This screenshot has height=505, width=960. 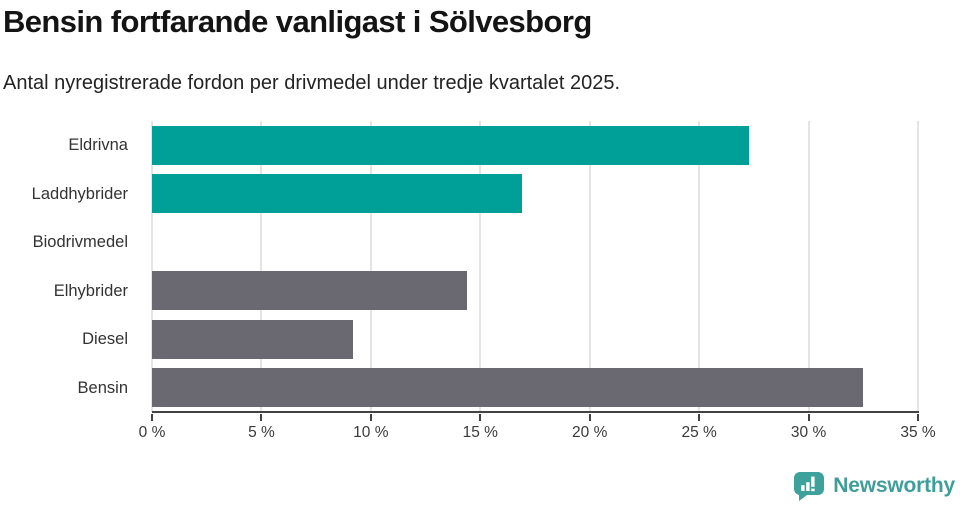 I want to click on x-tick-label: 25 %, so click(x=699, y=432).